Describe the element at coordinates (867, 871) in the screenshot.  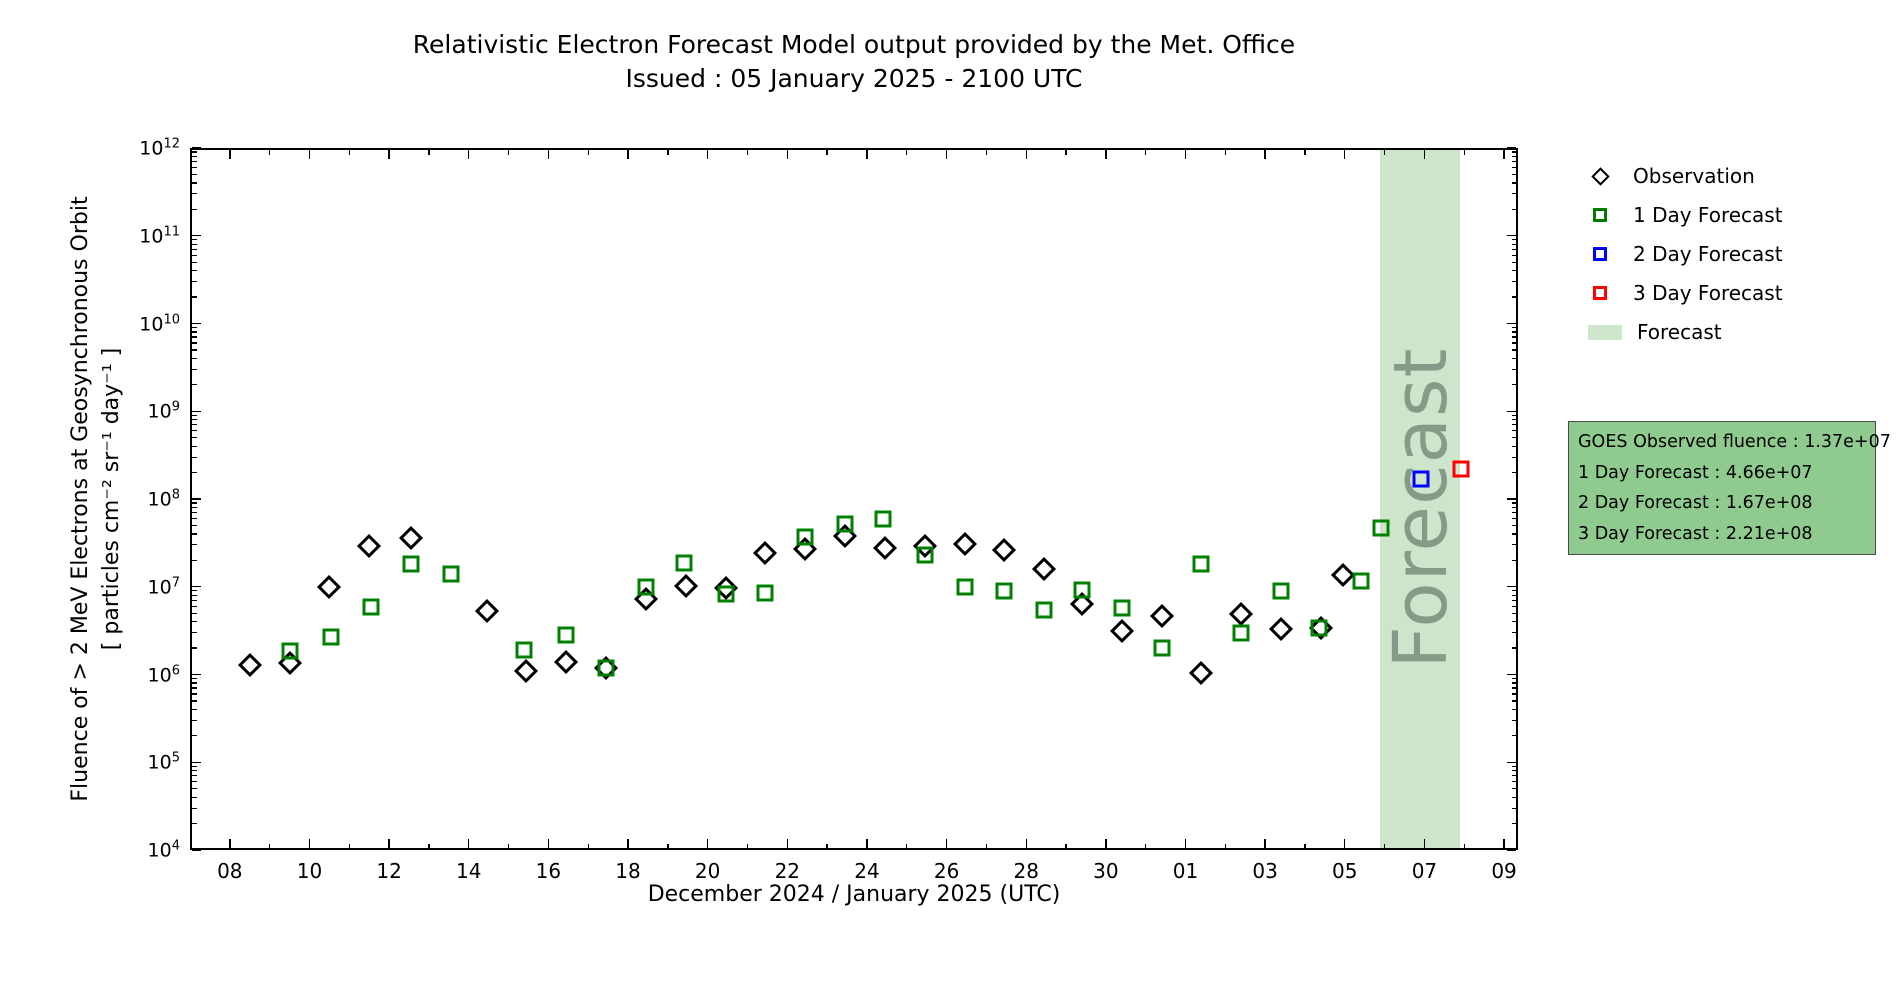
I see `x-tick-label: 24` at that location.